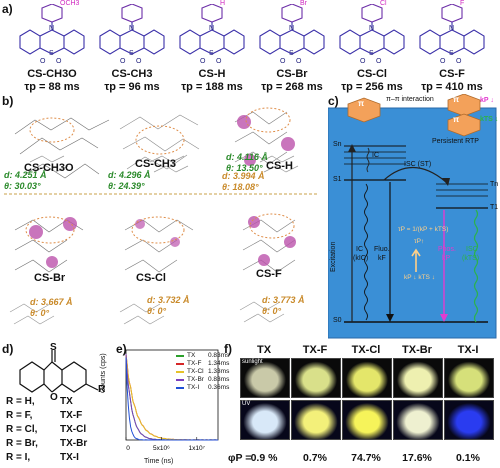 The height and width of the screenshot is (468, 500). I want to click on uv-row-label: UV, so click(246, 404).